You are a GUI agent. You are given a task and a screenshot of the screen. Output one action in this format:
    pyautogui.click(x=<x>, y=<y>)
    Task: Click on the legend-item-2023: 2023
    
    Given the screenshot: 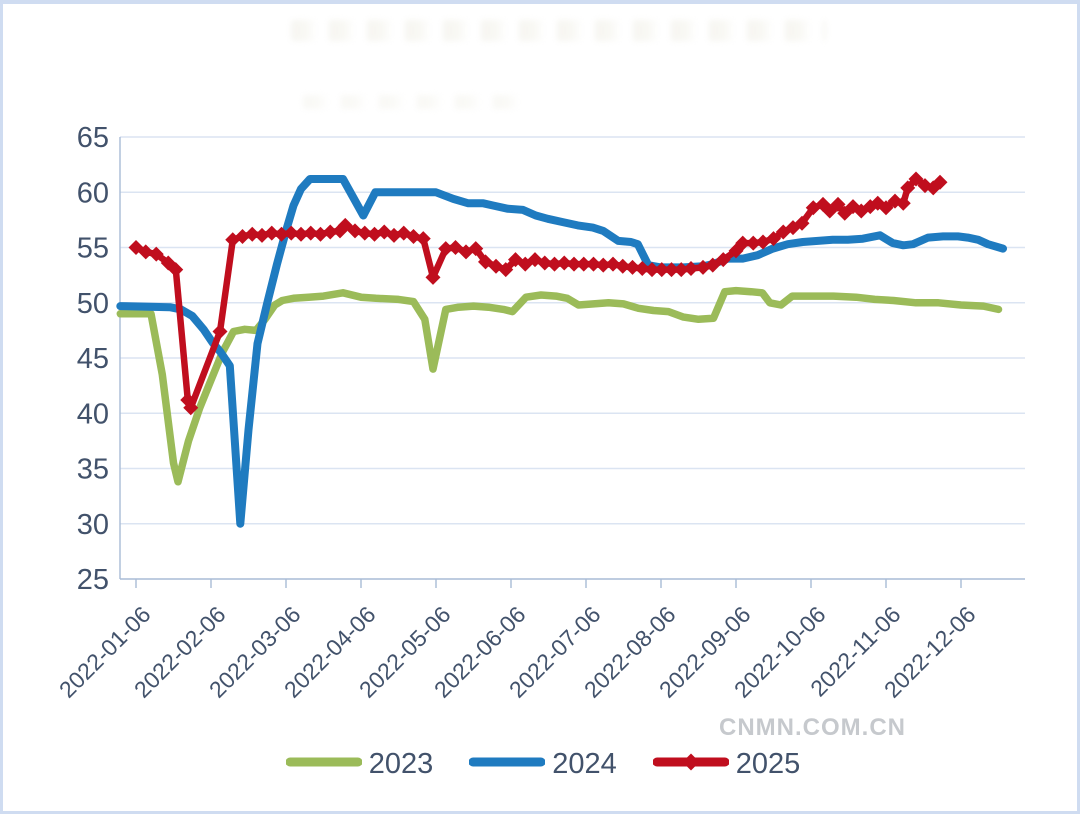 What is the action you would take?
    pyautogui.click(x=359, y=764)
    